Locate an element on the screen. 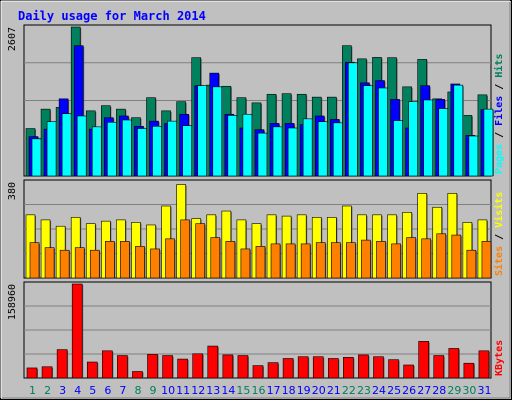 The height and width of the screenshot is (400, 512). legend-entry-pages: Pages is located at coordinates (499, 159).